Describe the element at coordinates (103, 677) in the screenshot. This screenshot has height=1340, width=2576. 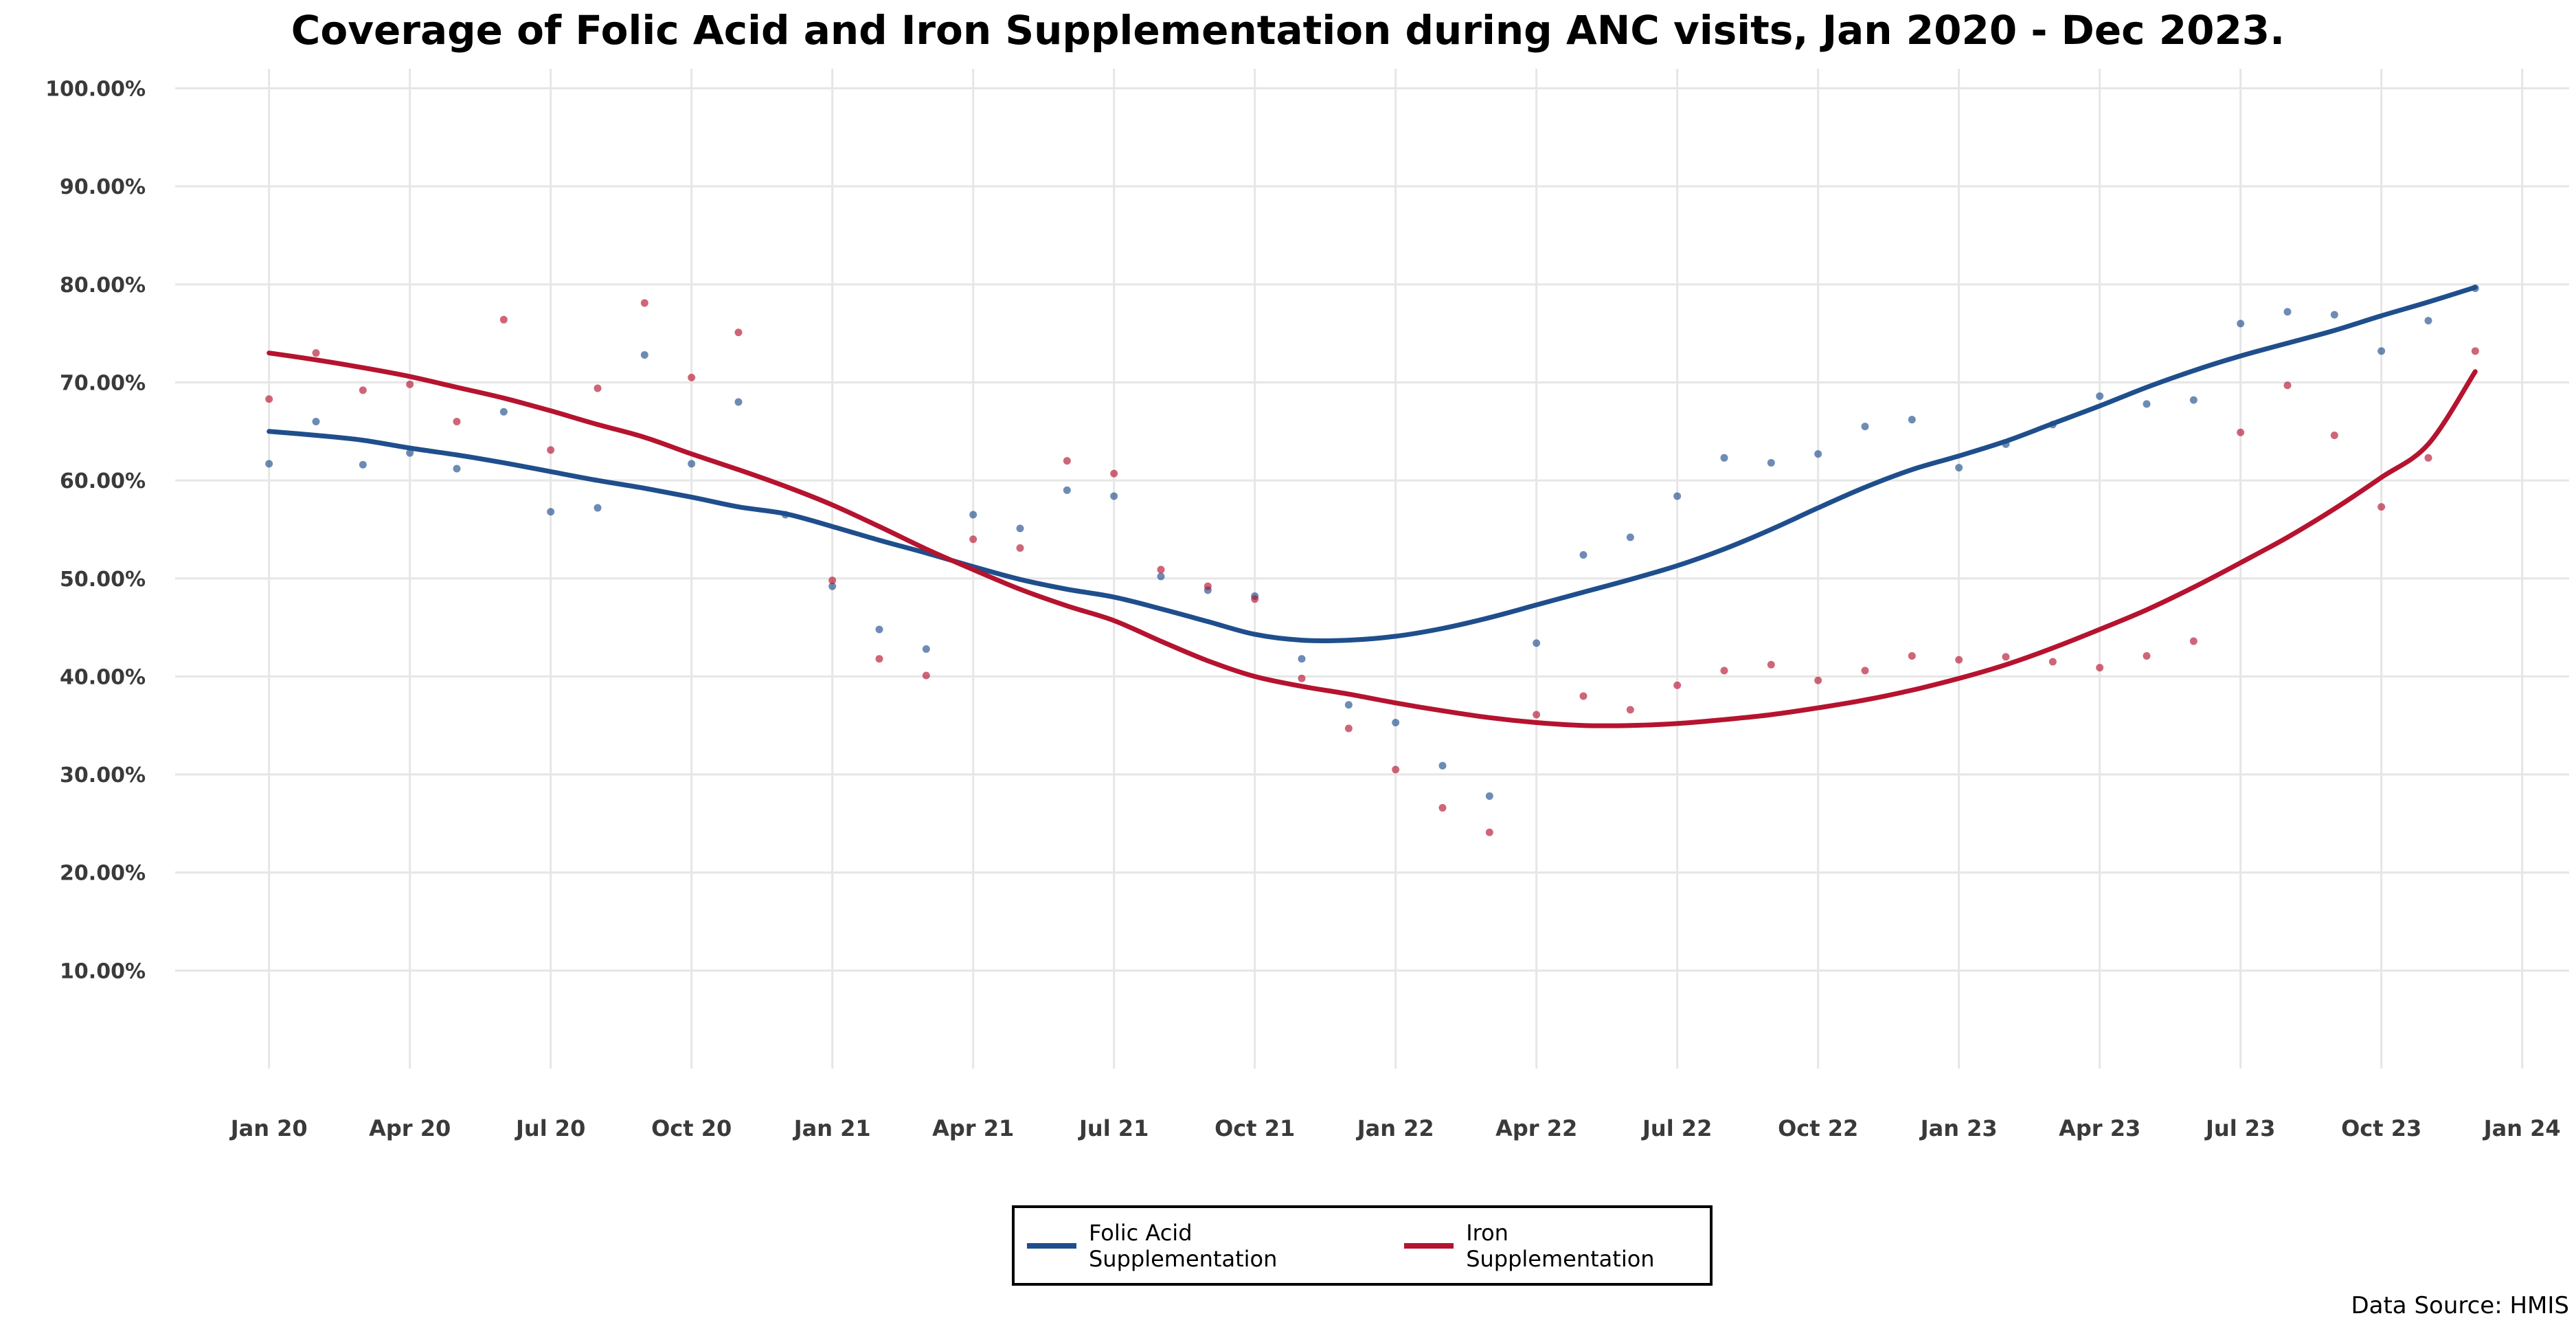
I see `y-tick-label: 40.00%` at that location.